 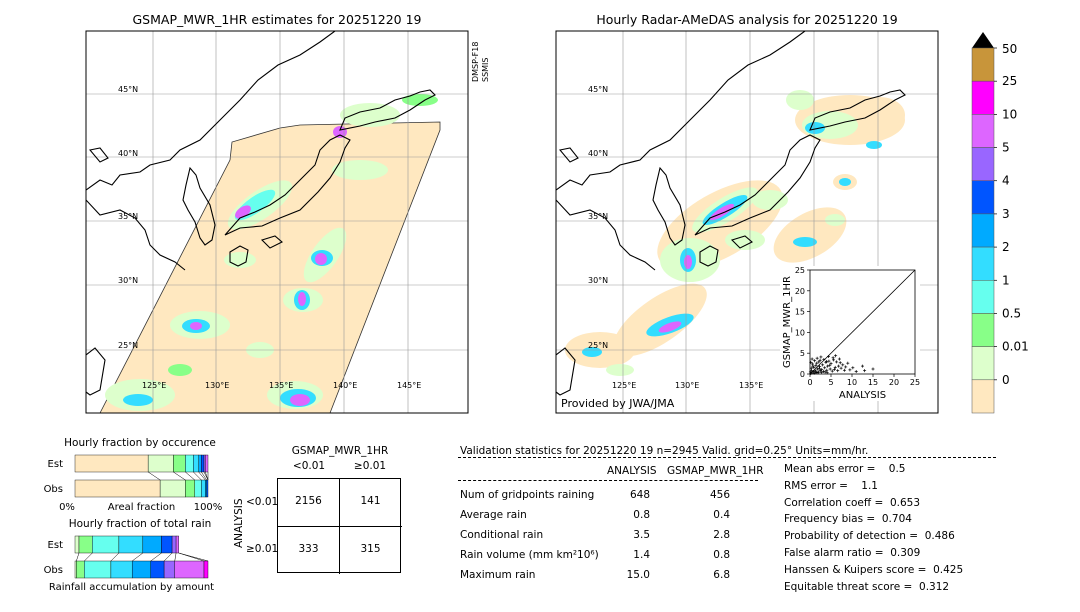 What do you see at coordinates (751, 385) in the screenshot?
I see `right-lon-135: 135°E` at bounding box center [751, 385].